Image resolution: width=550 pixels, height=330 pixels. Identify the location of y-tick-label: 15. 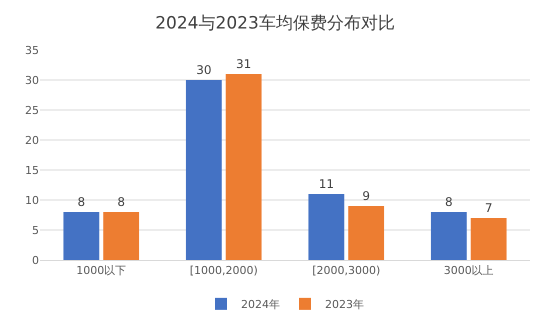
(32, 170).